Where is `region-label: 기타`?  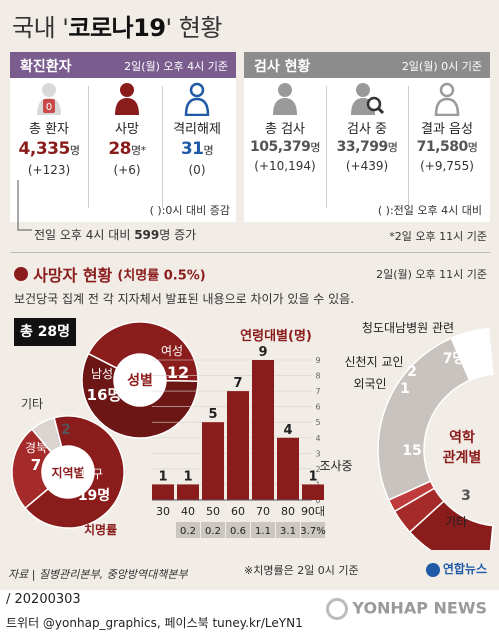 region-label: 기타 is located at coordinates (32, 404).